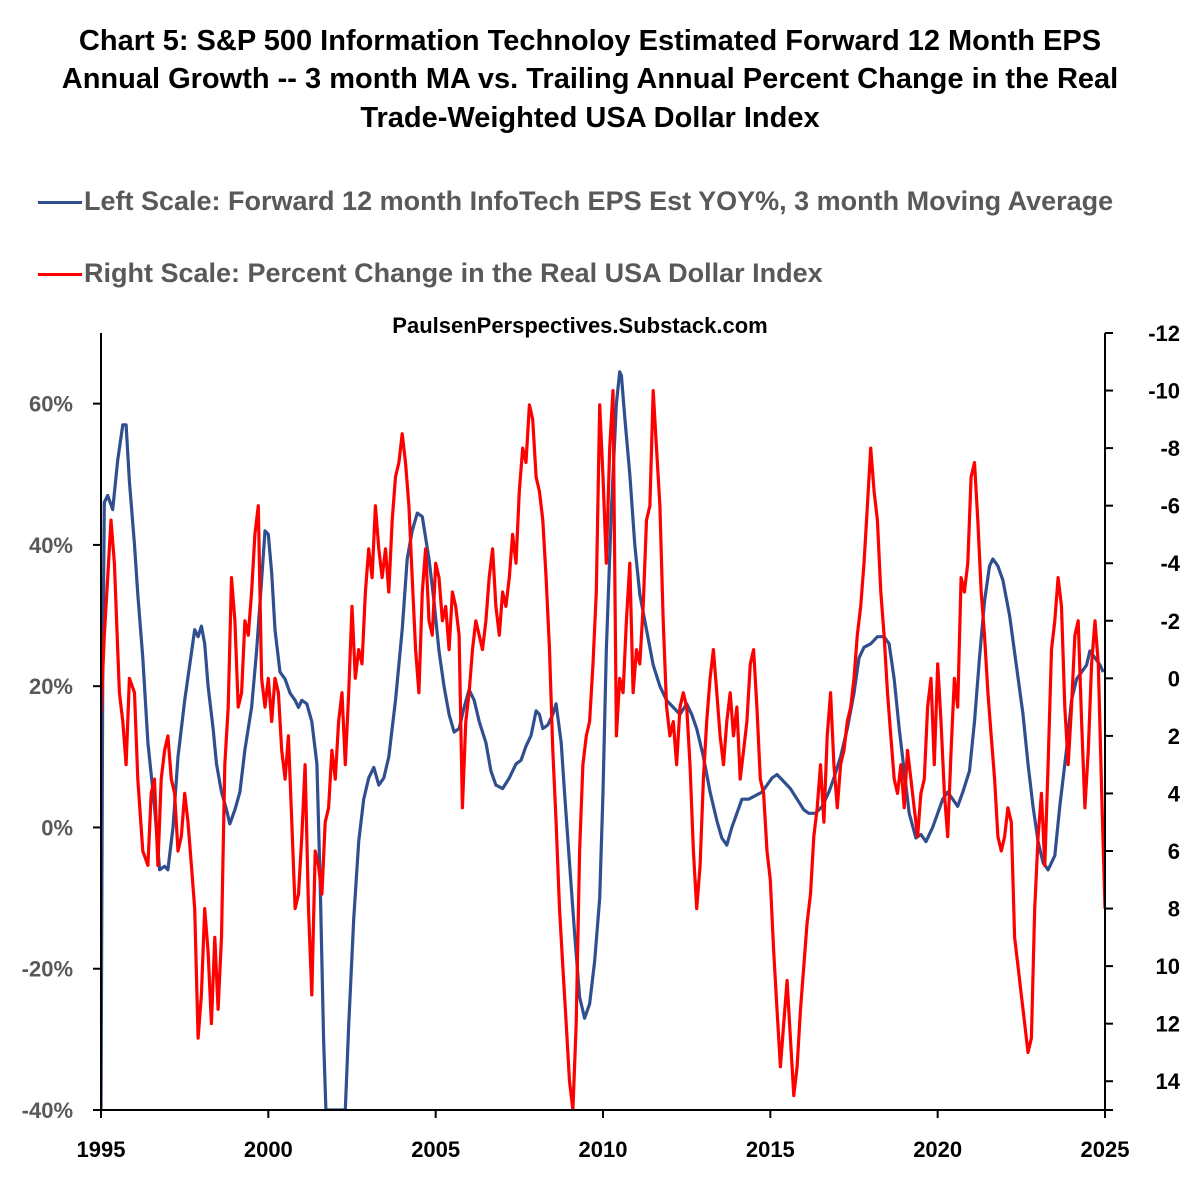 This screenshot has width=1195, height=1179. What do you see at coordinates (1170, 506) in the screenshot?
I see `y-right-tick-label: -6` at bounding box center [1170, 506].